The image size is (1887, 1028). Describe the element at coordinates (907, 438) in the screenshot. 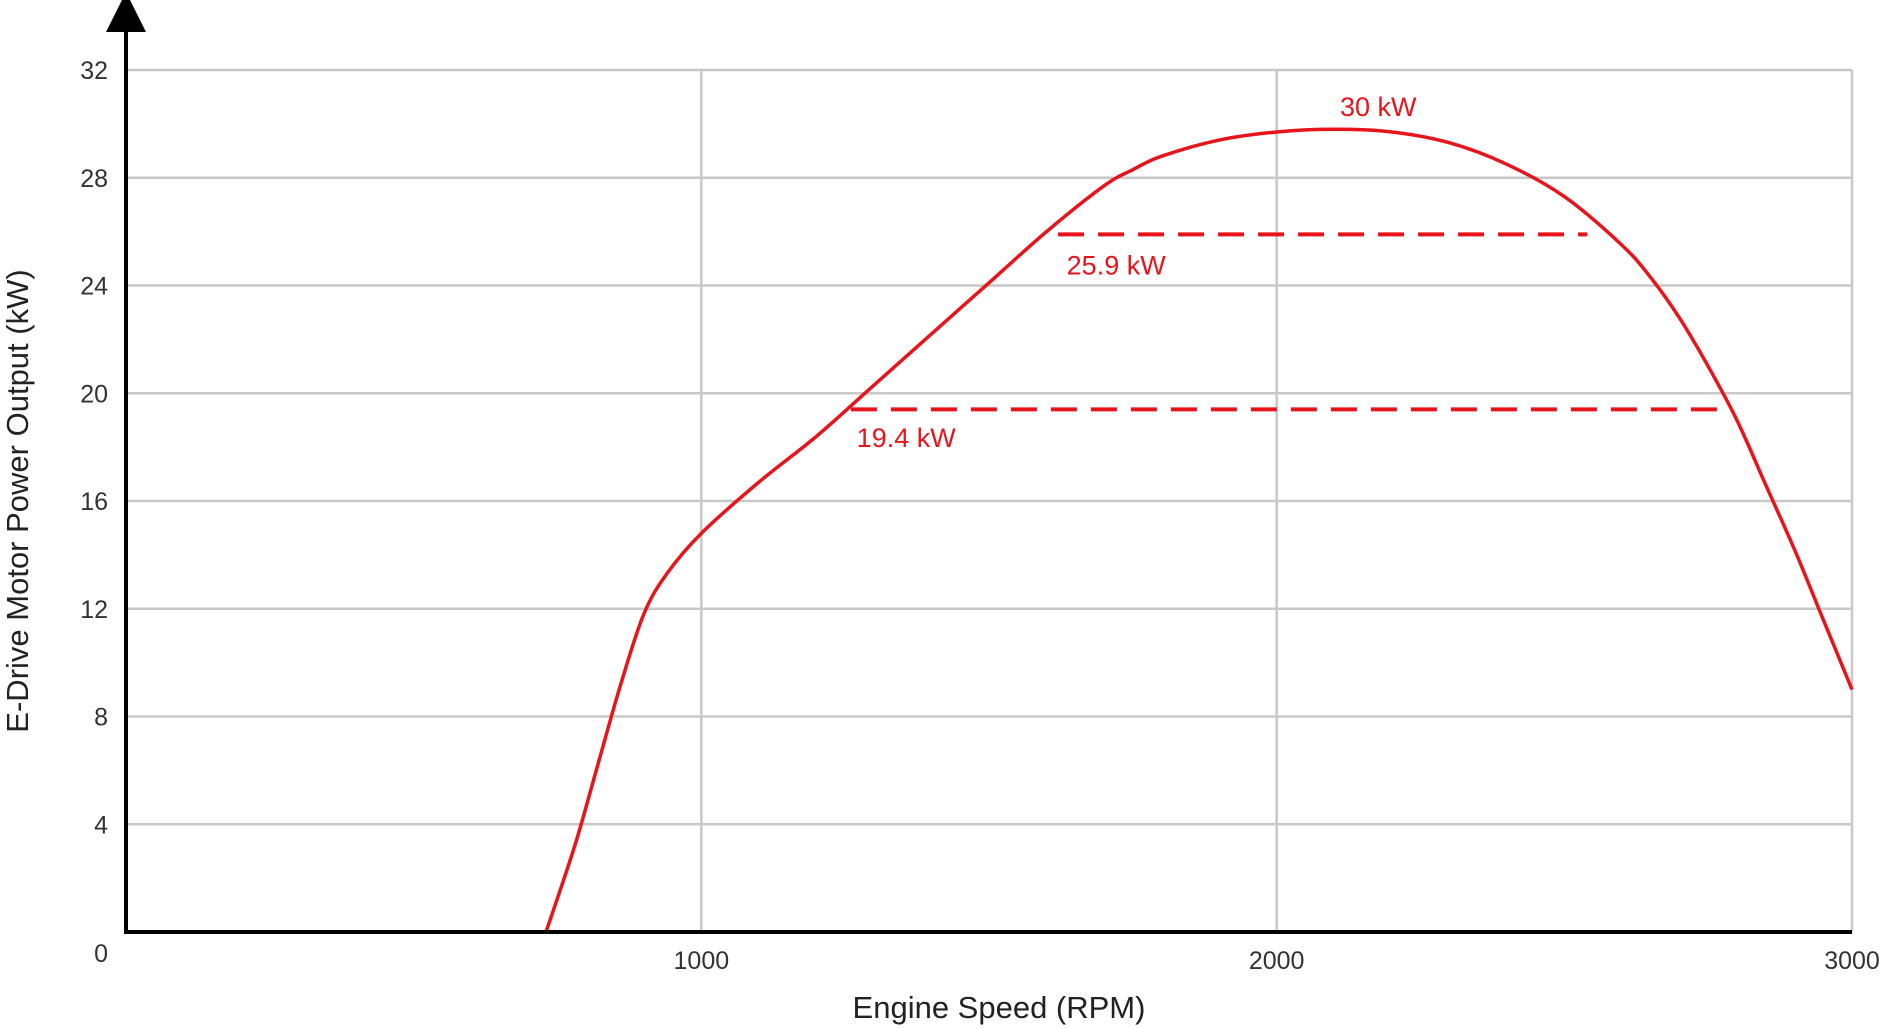

I see `annotation-label: 19.4 kW` at that location.